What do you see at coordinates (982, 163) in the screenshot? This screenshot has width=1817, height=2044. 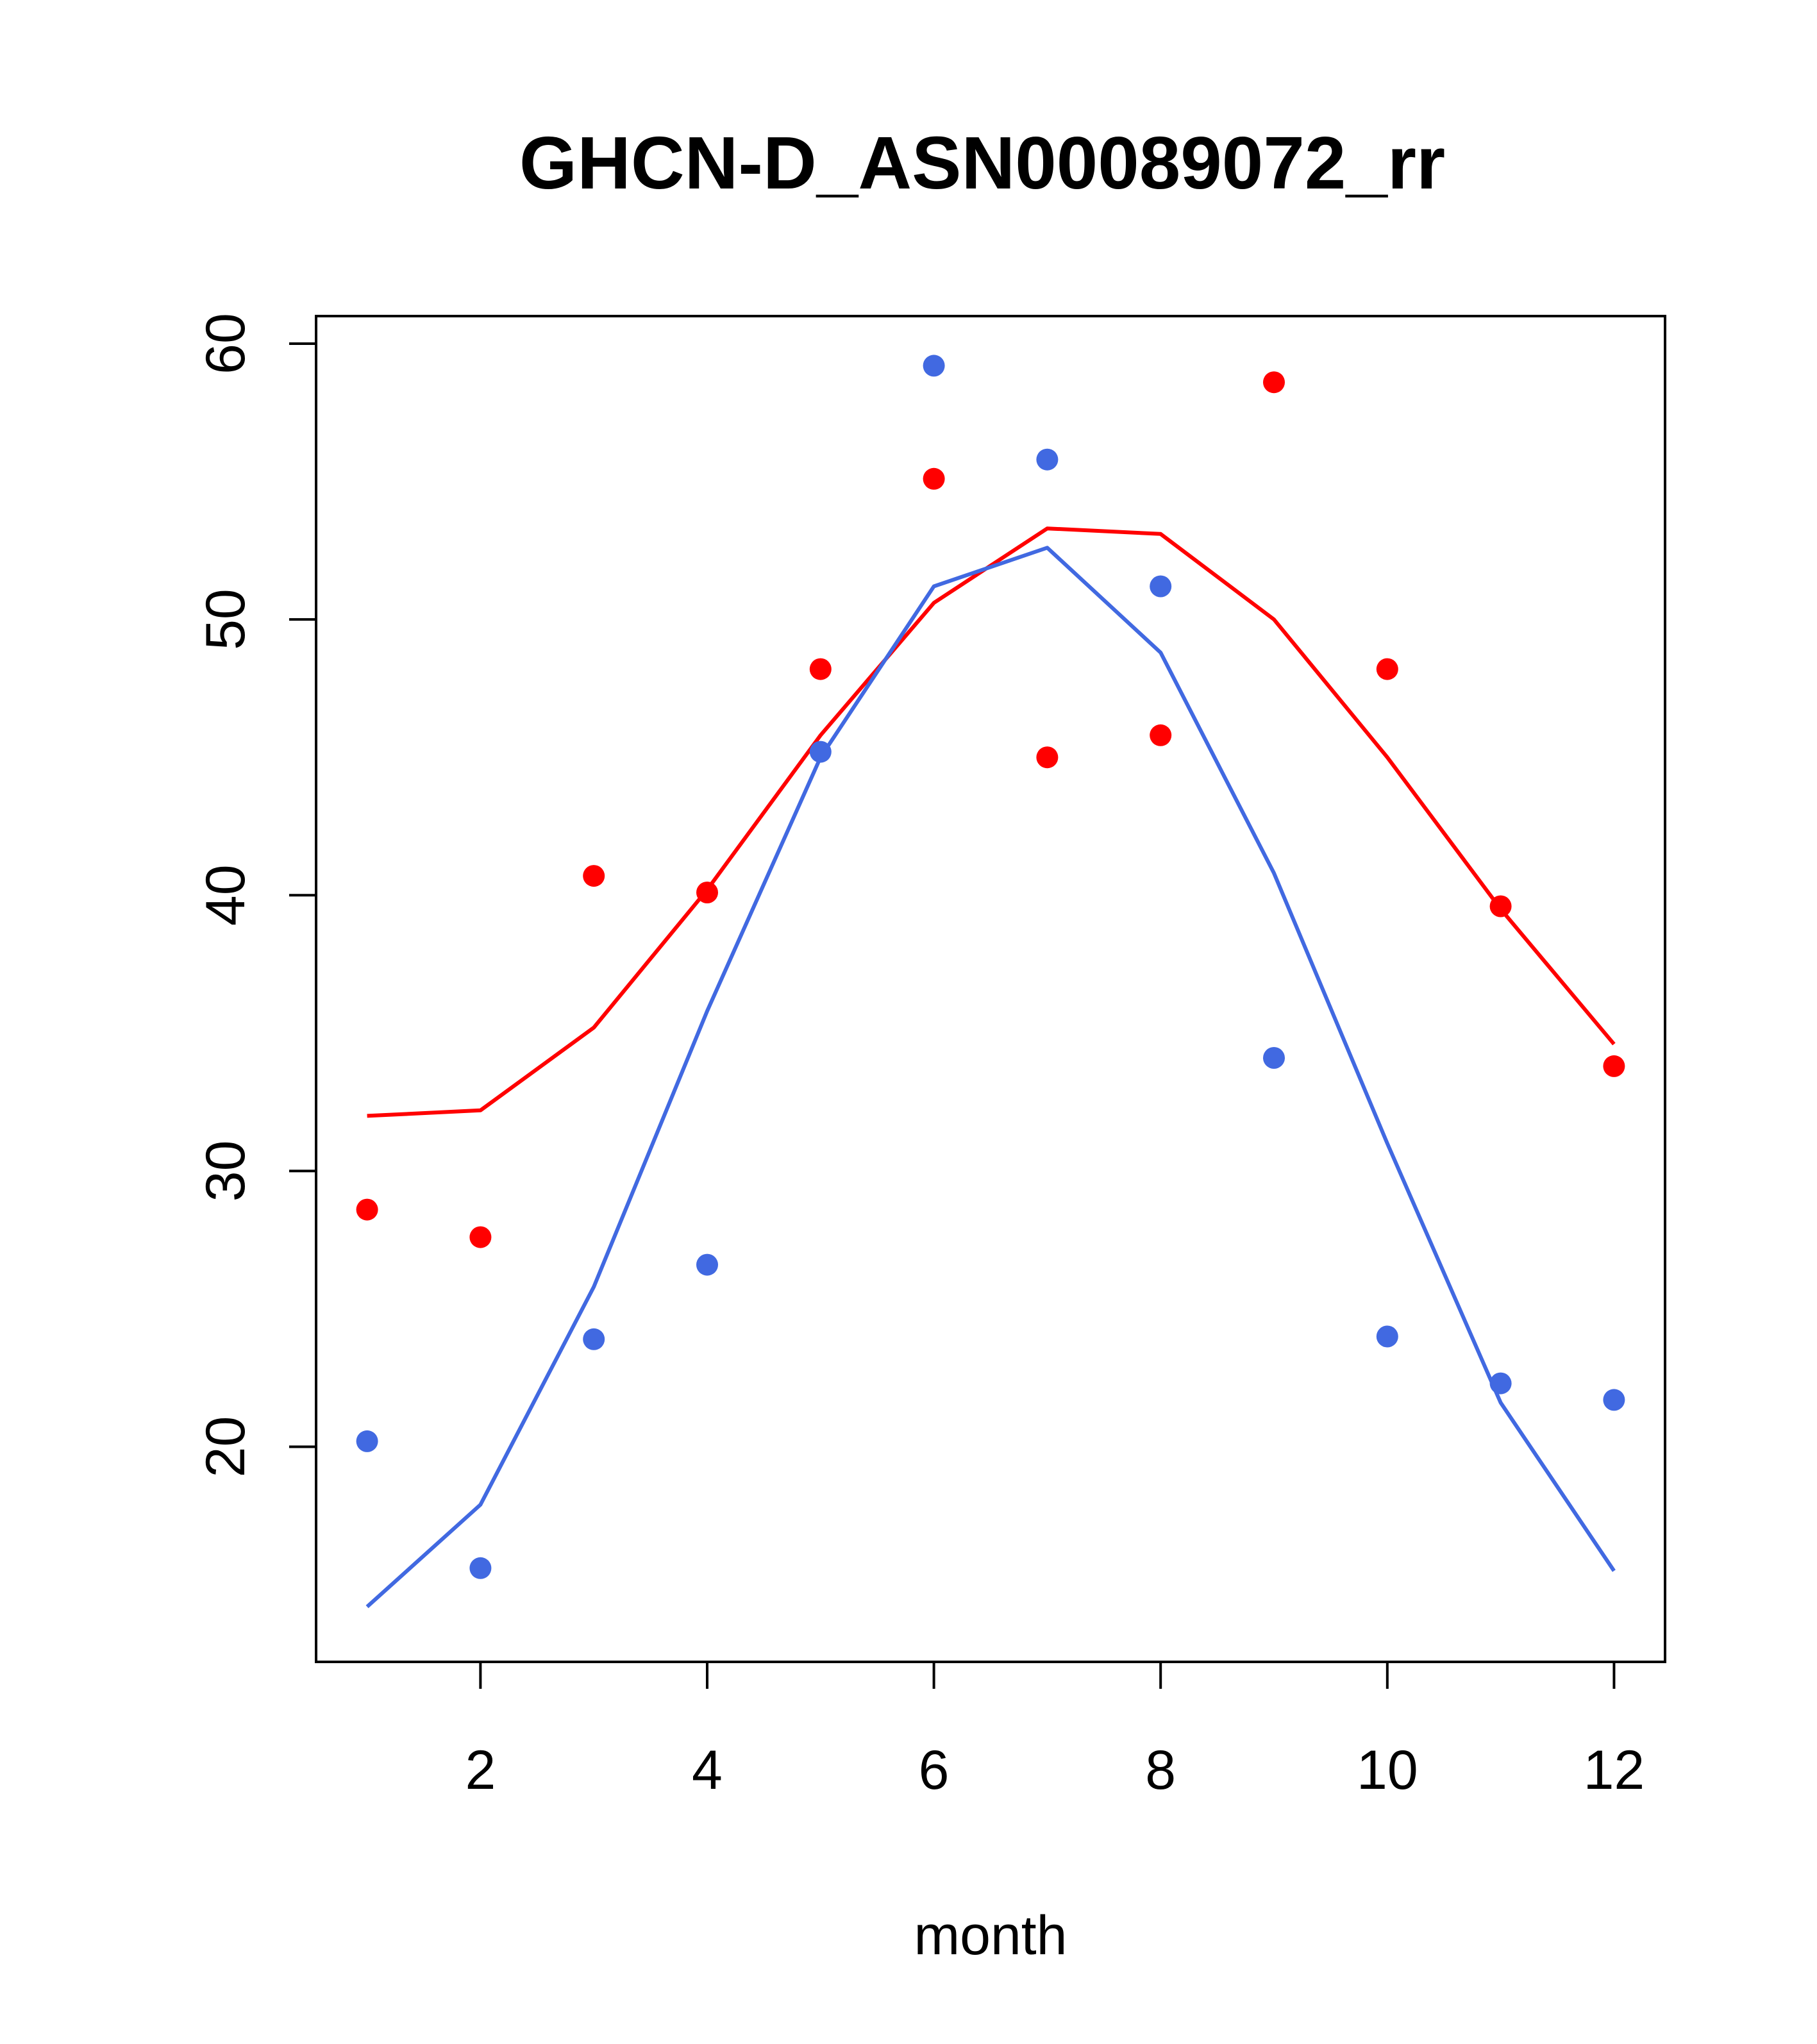 I see `chart-title: GHCN-D_ASN00089072_rr` at bounding box center [982, 163].